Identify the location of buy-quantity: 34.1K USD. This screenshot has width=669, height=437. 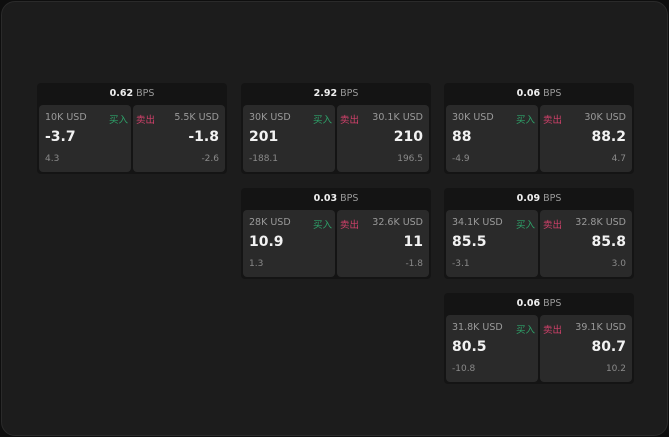
(477, 222).